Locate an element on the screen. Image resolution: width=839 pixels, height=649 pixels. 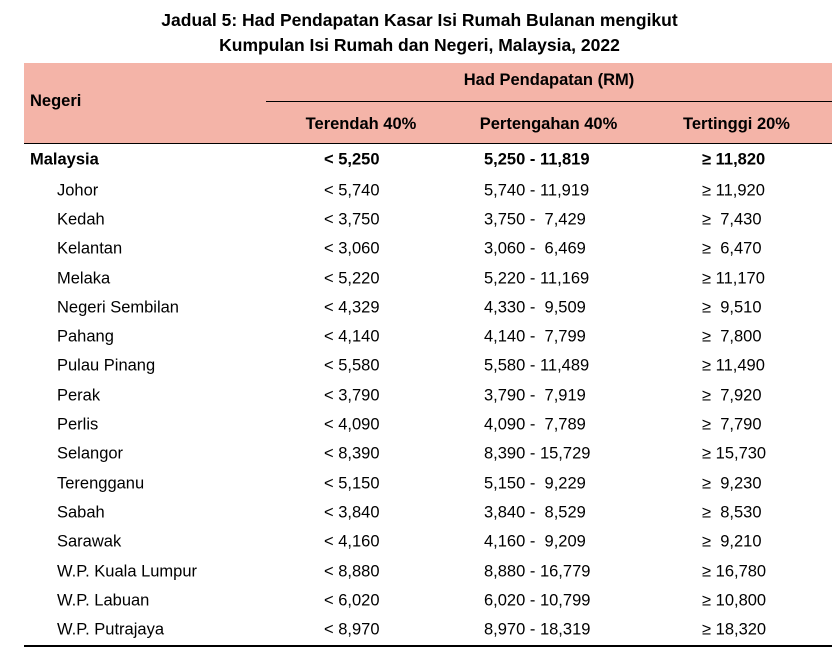
cell-mid: 5,220 - 11,169 is located at coordinates (537, 278).